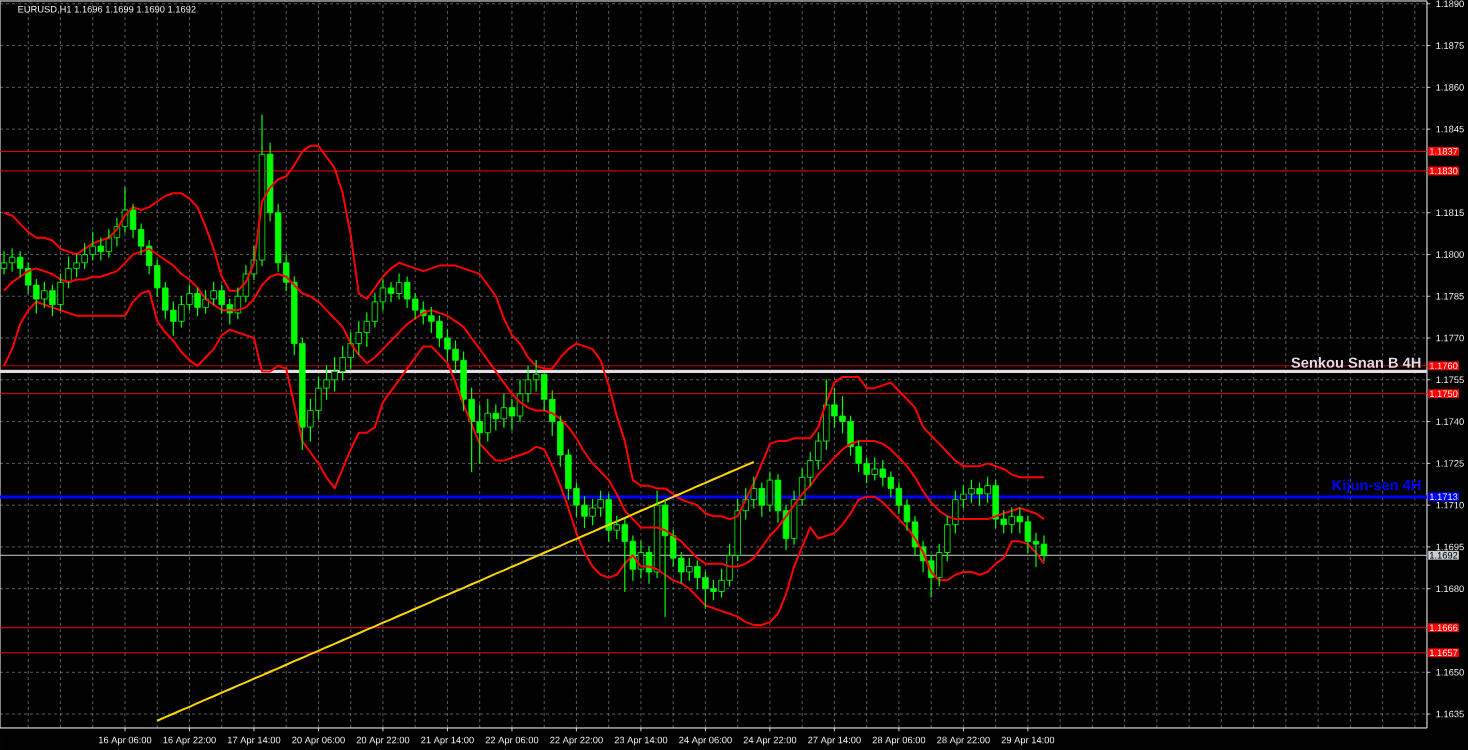 The height and width of the screenshot is (750, 1468). Describe the element at coordinates (1444, 171) in the screenshot. I see `ref-line-label: 1.1830` at that location.